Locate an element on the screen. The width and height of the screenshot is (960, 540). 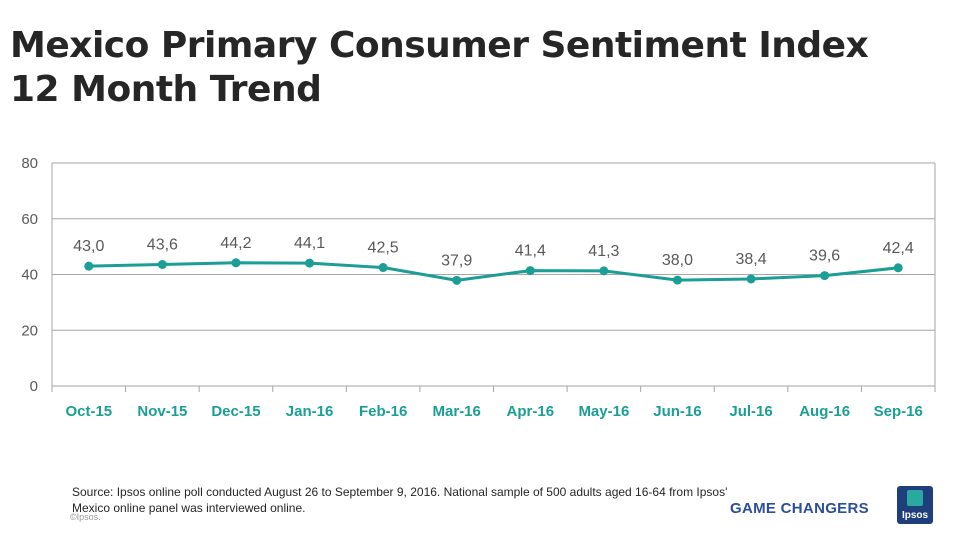
data-label: 37,9 is located at coordinates (456, 260).